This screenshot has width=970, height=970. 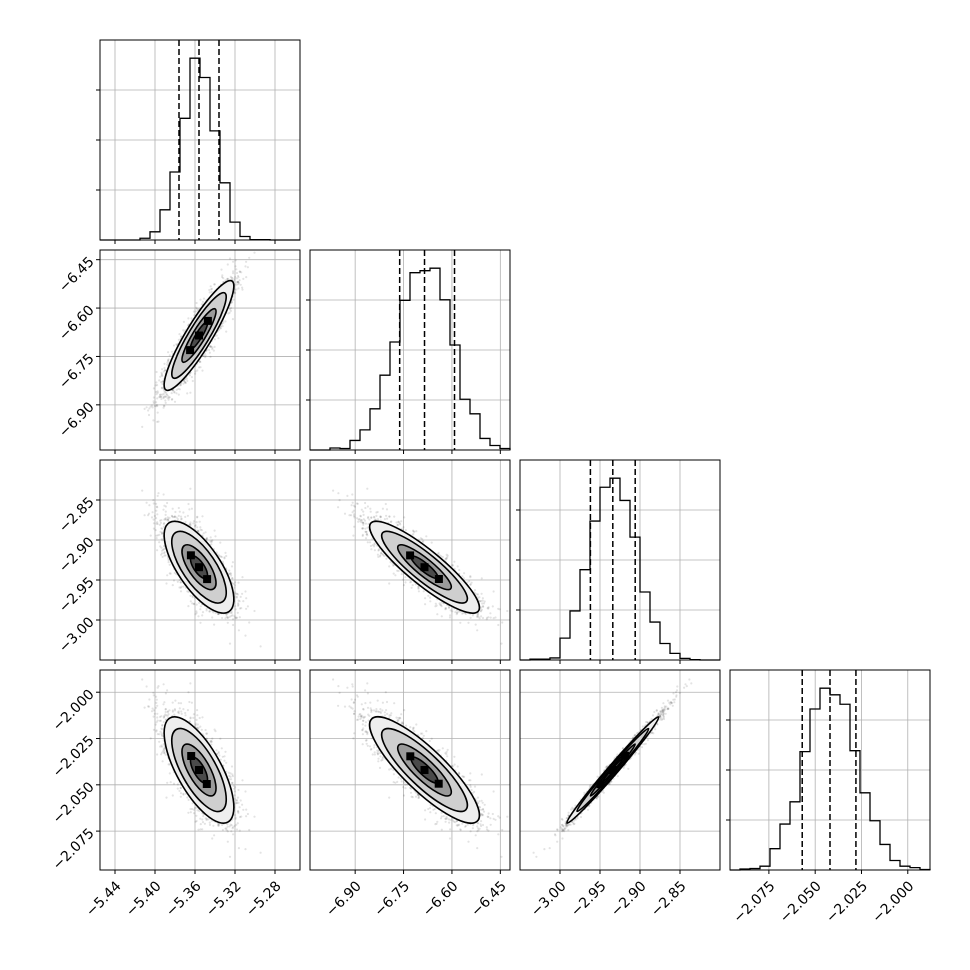 What do you see at coordinates (77, 420) in the screenshot?
I see `y-tick-label: −6.90` at bounding box center [77, 420].